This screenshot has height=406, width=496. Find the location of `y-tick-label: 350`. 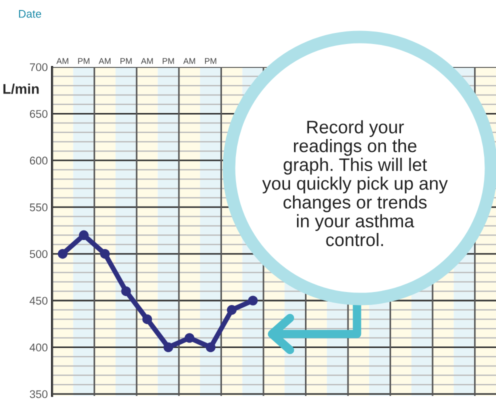

y-tick-label: 350 is located at coordinates (39, 394).